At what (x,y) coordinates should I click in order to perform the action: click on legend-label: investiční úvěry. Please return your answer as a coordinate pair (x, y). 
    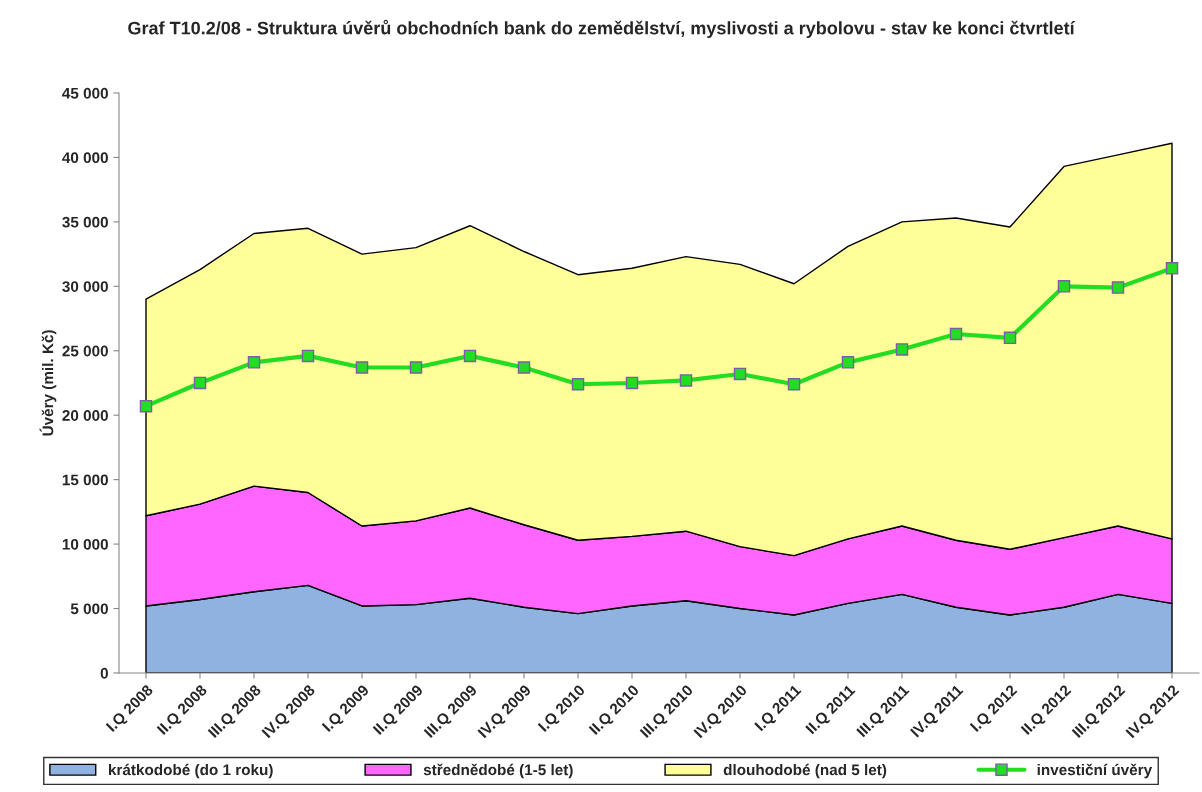
    Looking at the image, I should click on (1095, 771).